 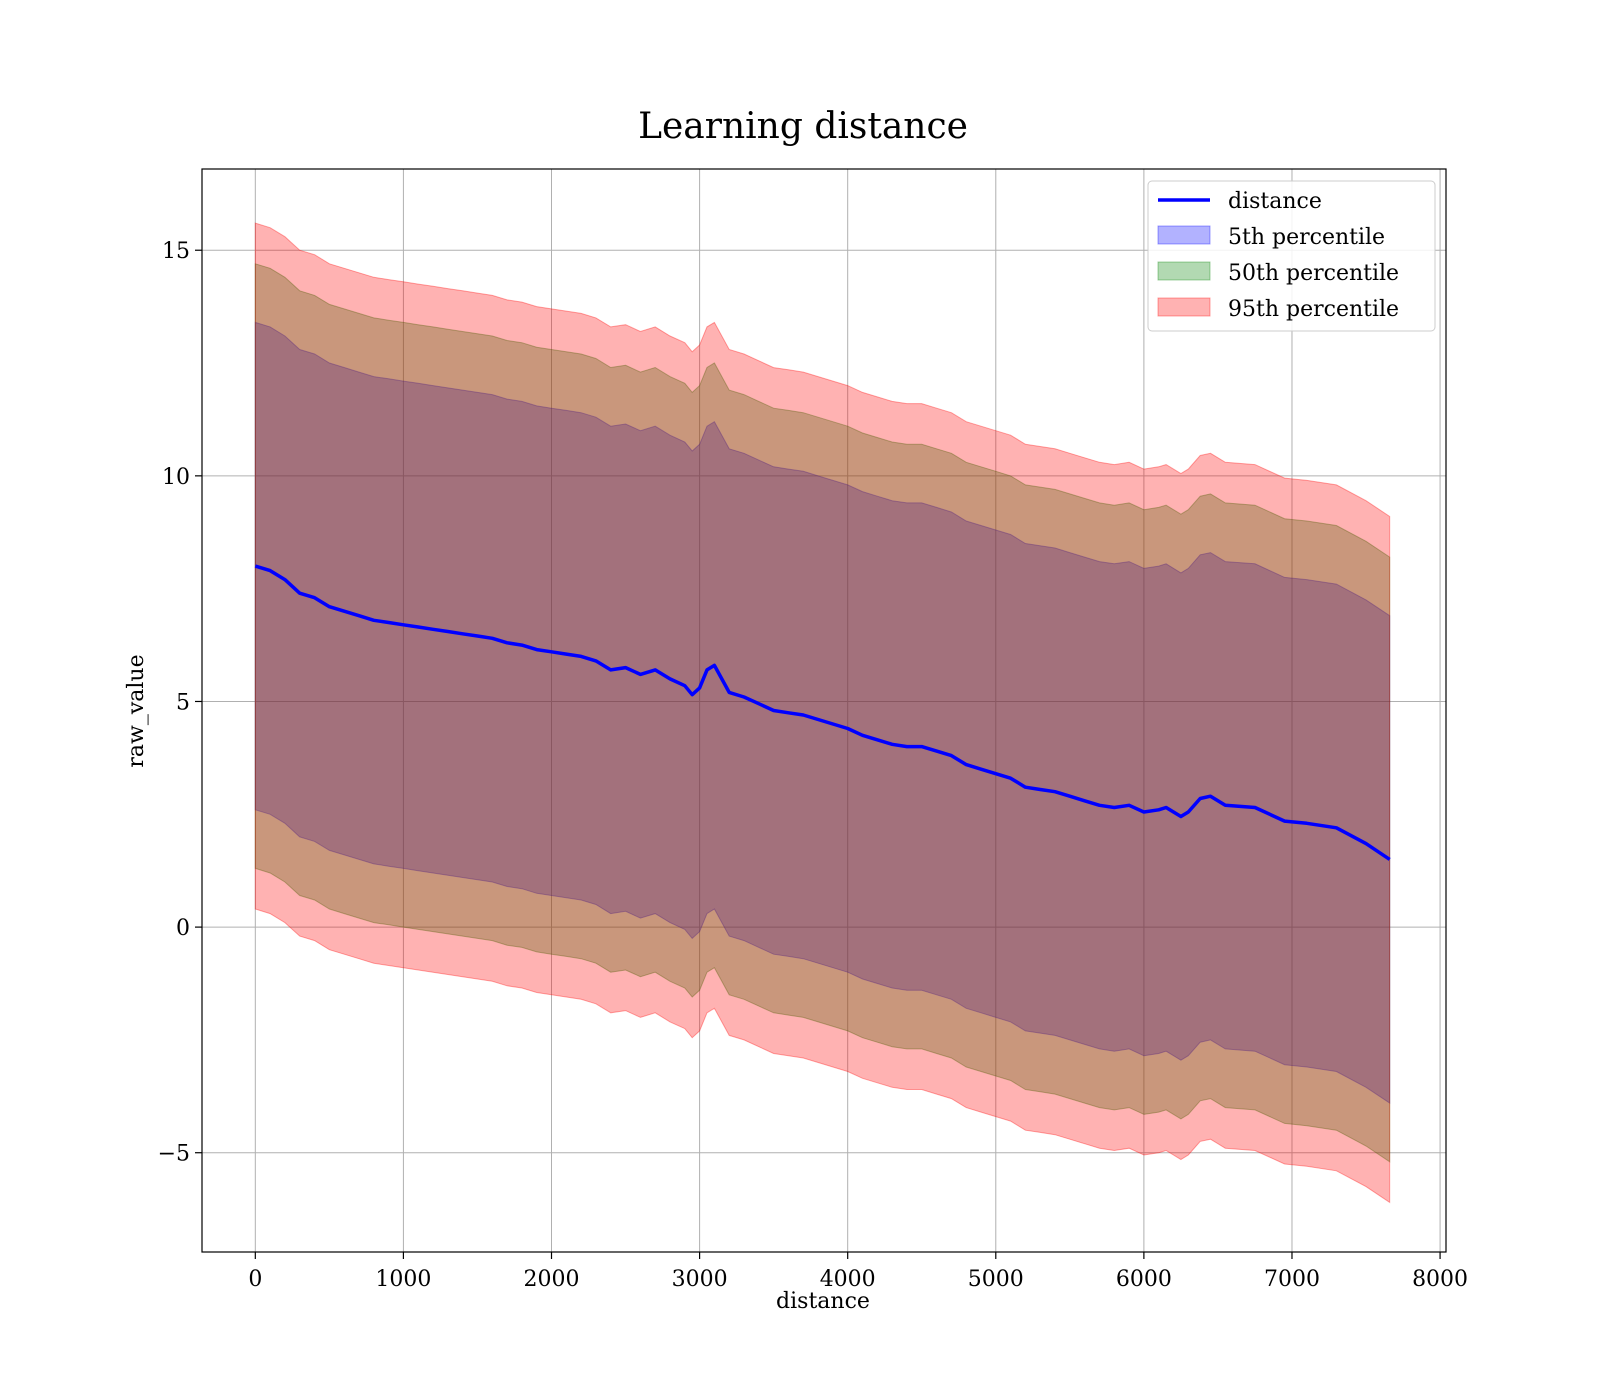 What do you see at coordinates (996, 1279) in the screenshot?
I see `x-tick-label: 5000` at bounding box center [996, 1279].